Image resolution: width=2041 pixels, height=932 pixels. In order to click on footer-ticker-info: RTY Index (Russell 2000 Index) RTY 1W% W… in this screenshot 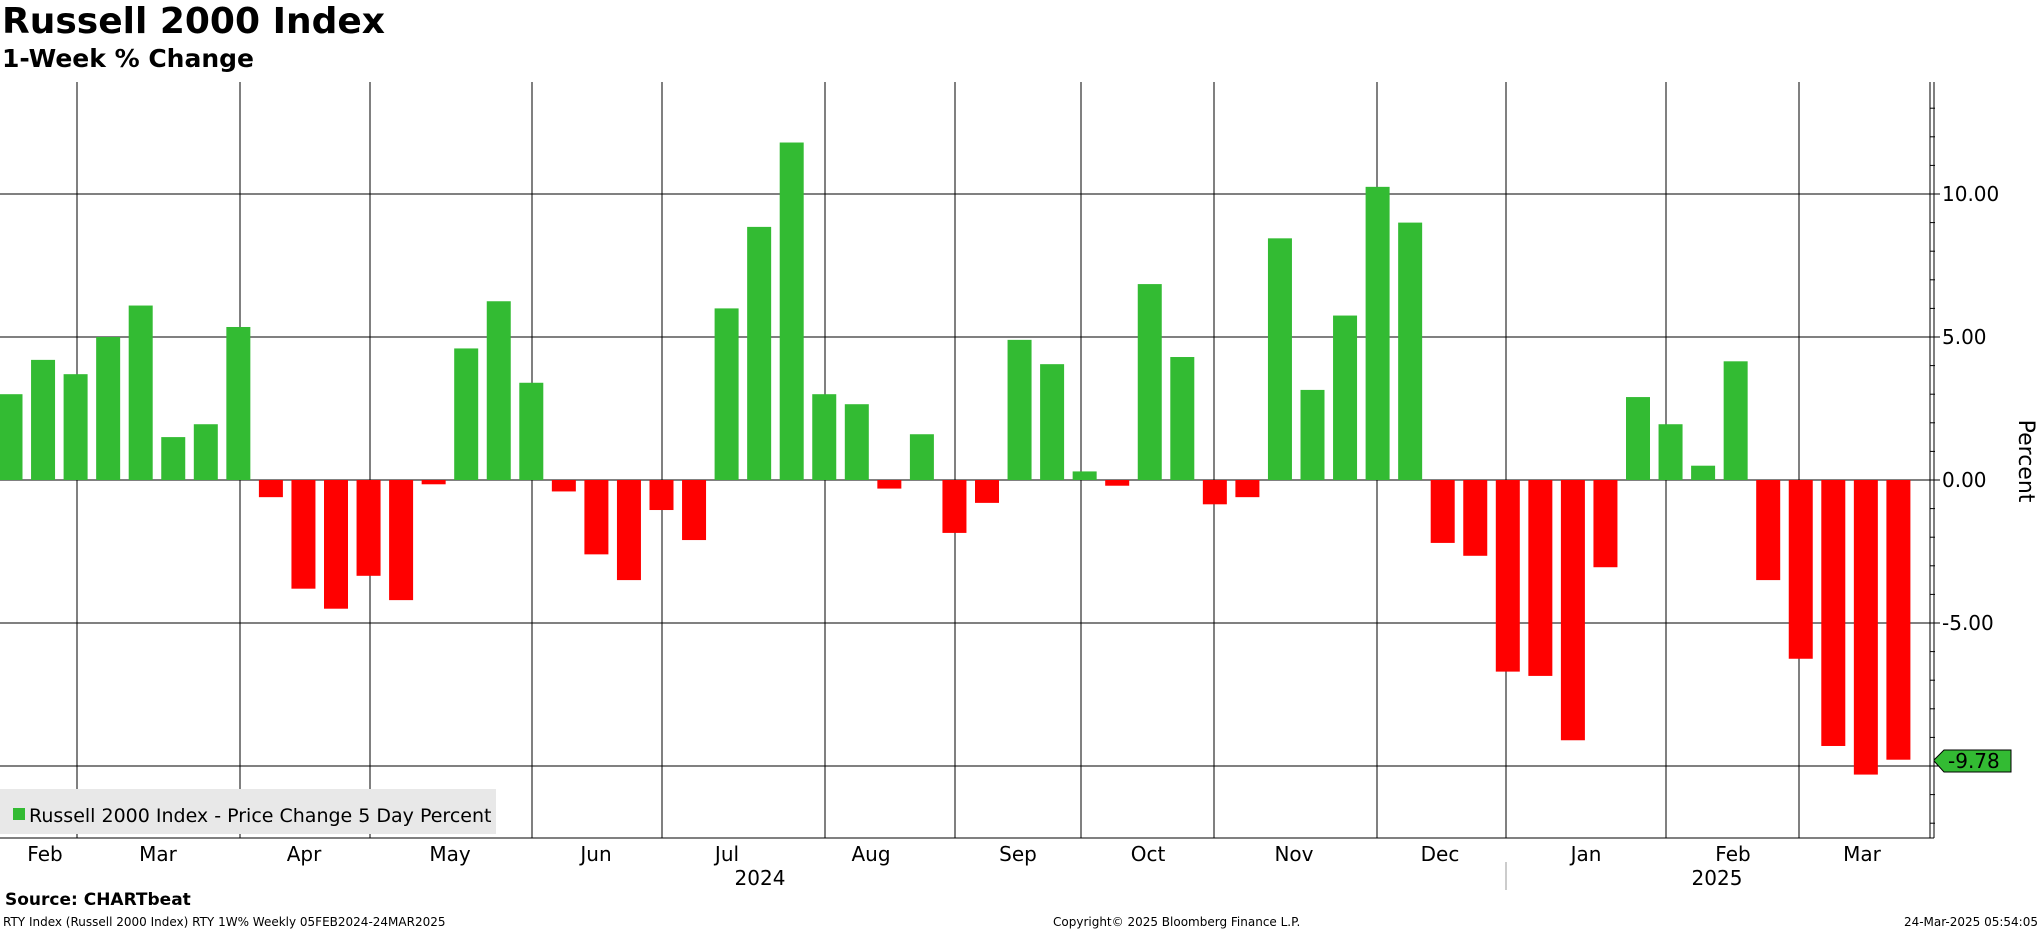, I will do `click(224, 922)`.